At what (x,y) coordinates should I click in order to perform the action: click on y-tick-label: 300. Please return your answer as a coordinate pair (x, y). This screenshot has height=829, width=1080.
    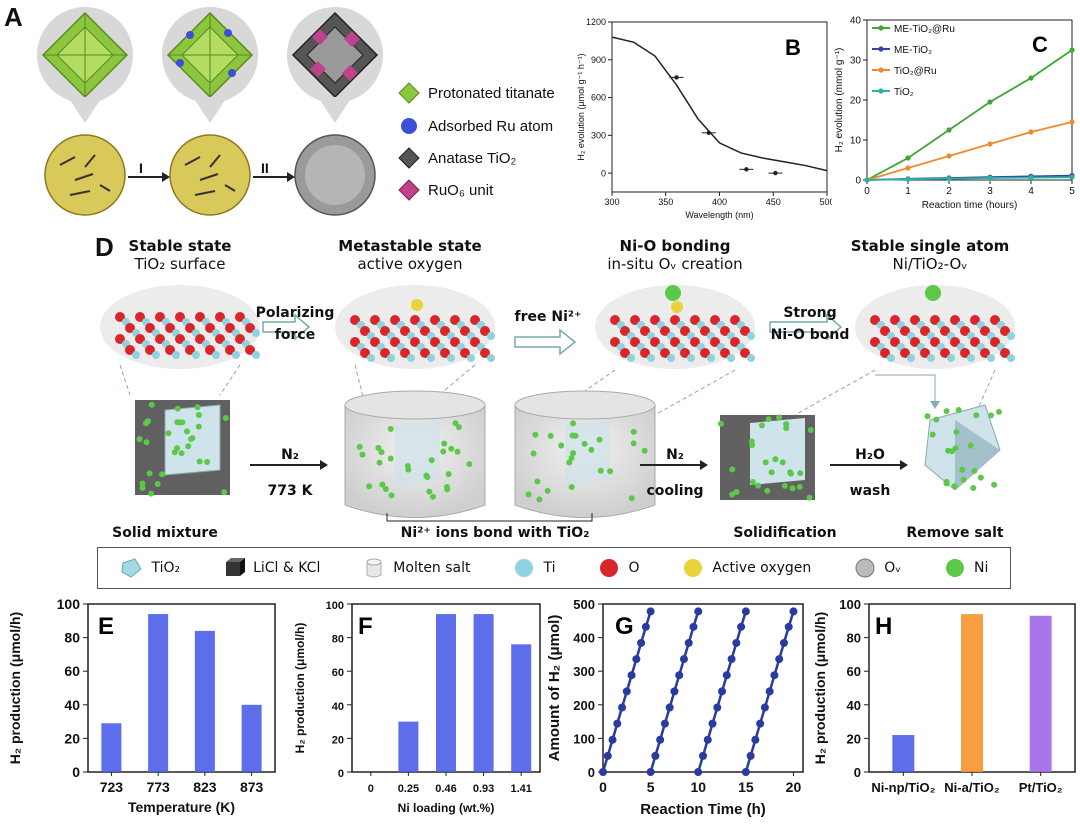
    Looking at the image, I should click on (598, 135).